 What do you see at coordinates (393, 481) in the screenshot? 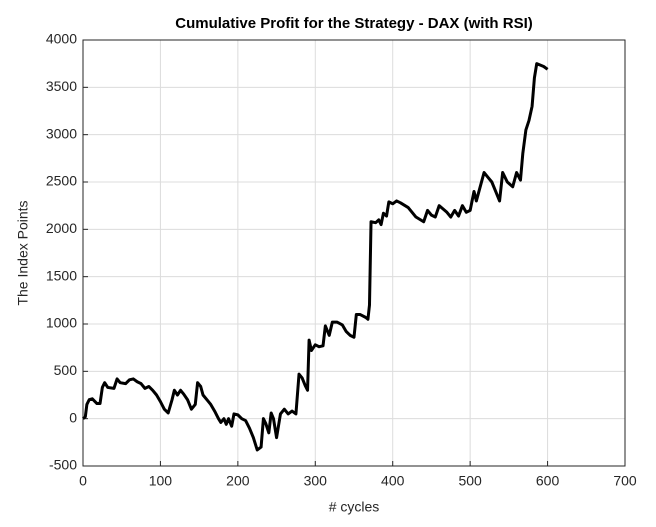
I see `x-tick-label: 400` at bounding box center [393, 481].